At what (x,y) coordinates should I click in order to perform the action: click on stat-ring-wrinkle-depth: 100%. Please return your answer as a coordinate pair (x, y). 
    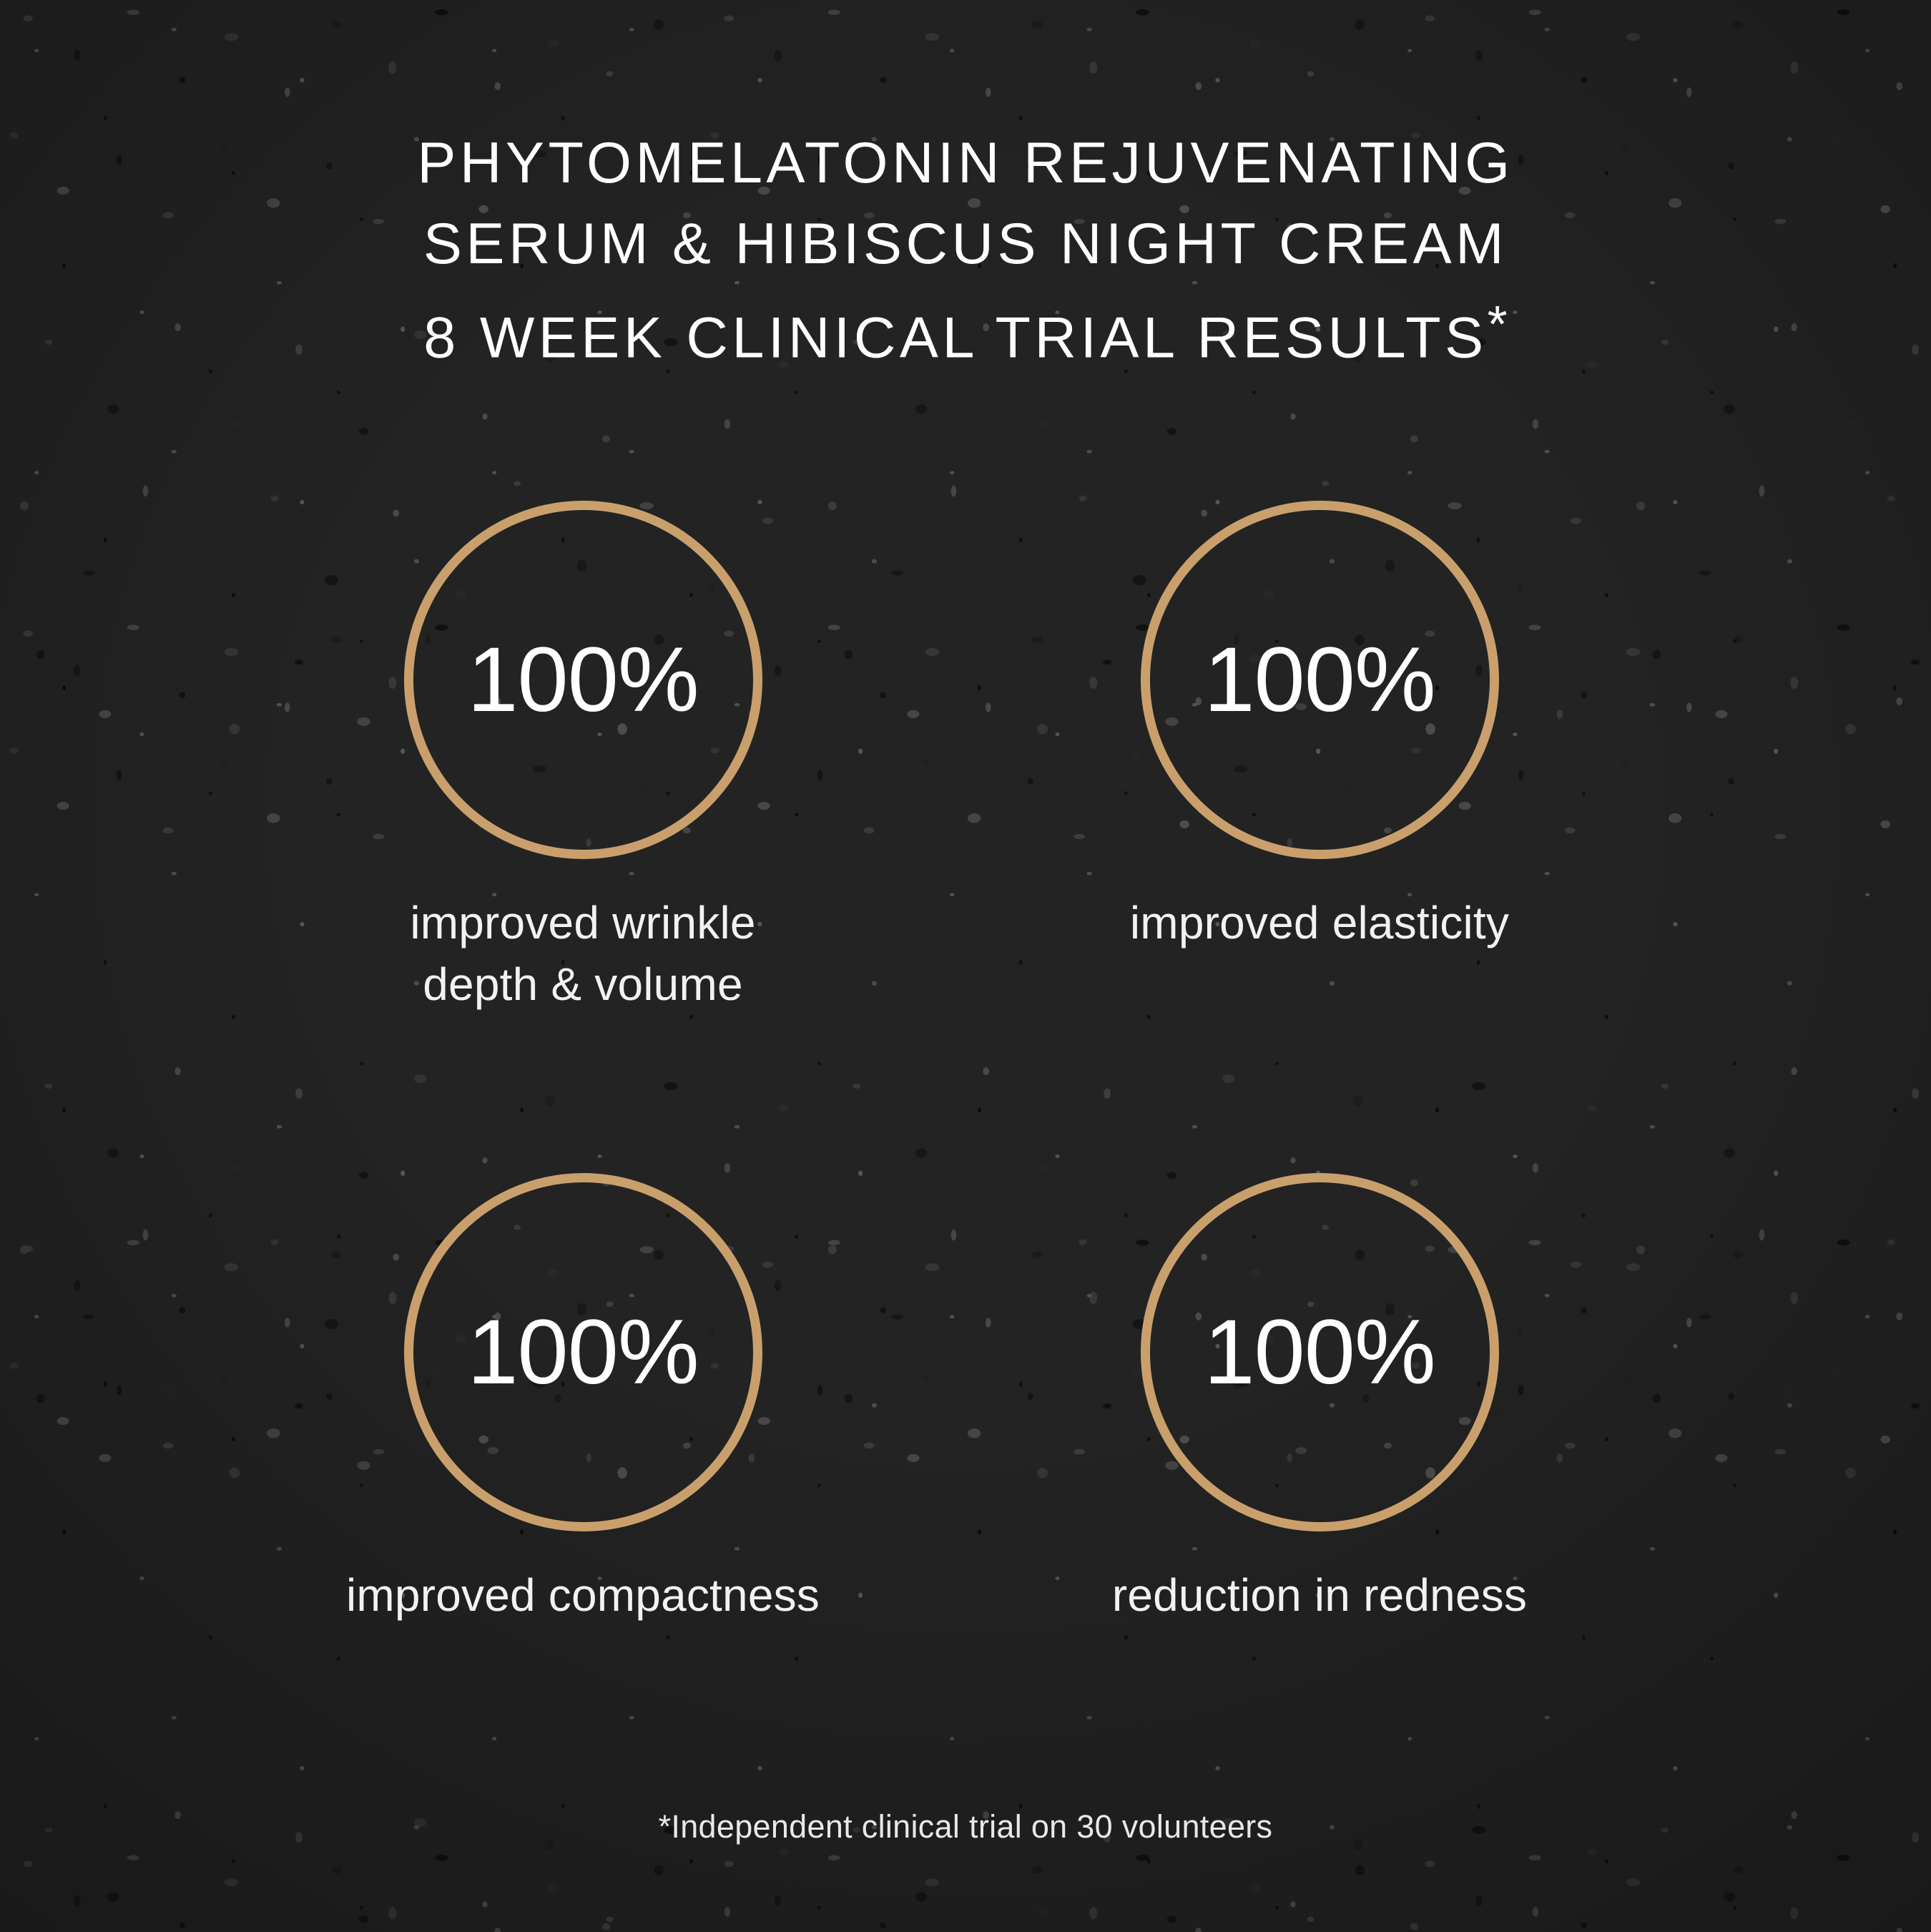
    Looking at the image, I should click on (582, 680).